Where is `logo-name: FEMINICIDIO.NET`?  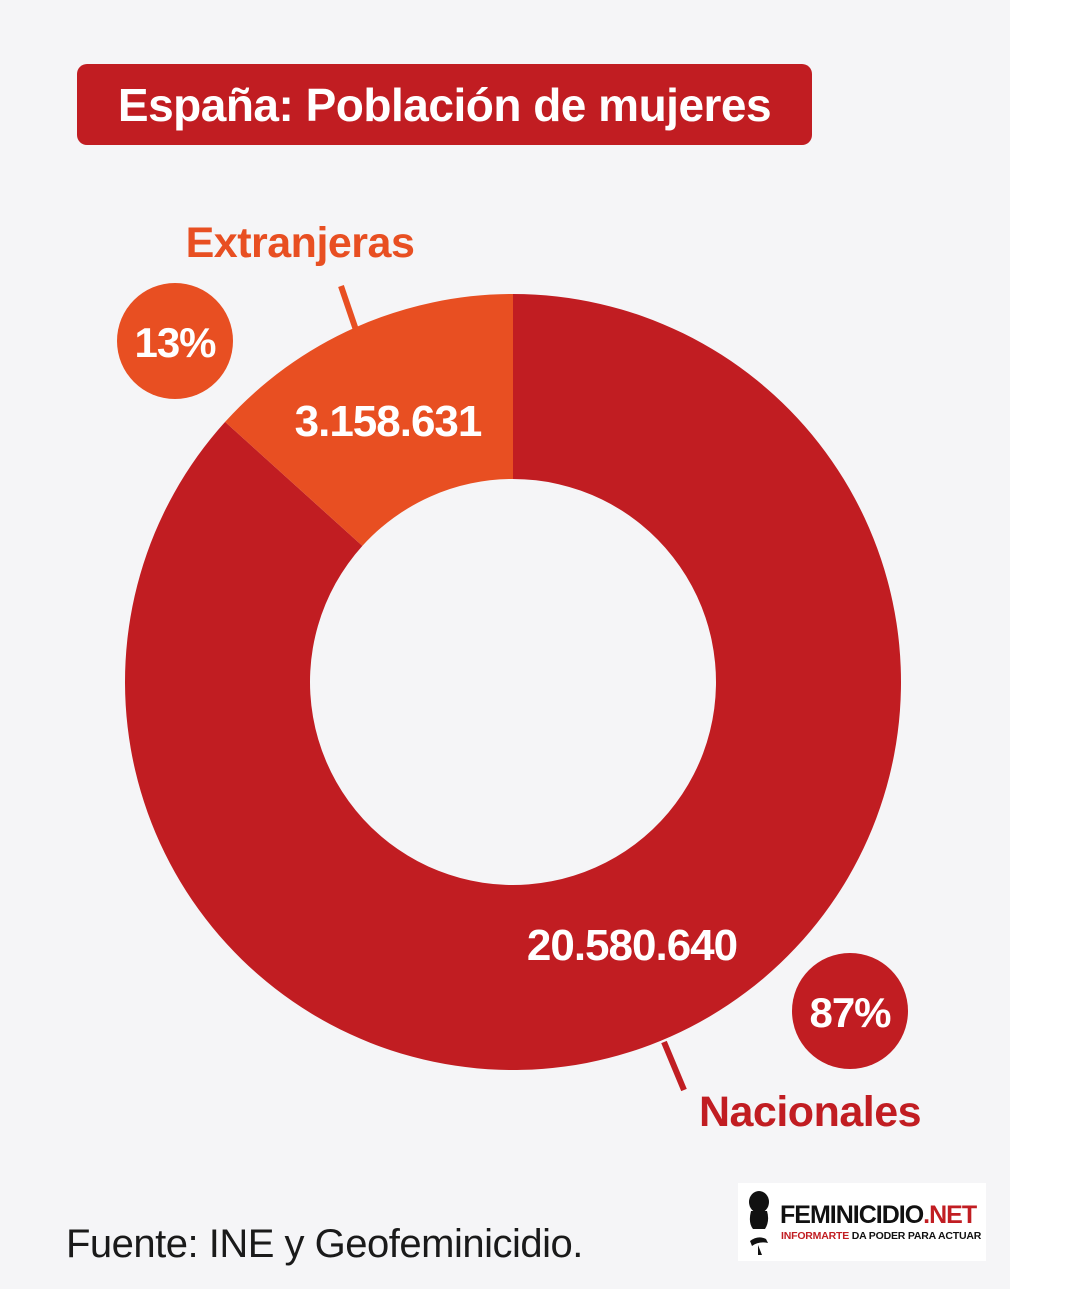 logo-name: FEMINICIDIO.NET is located at coordinates (878, 1215).